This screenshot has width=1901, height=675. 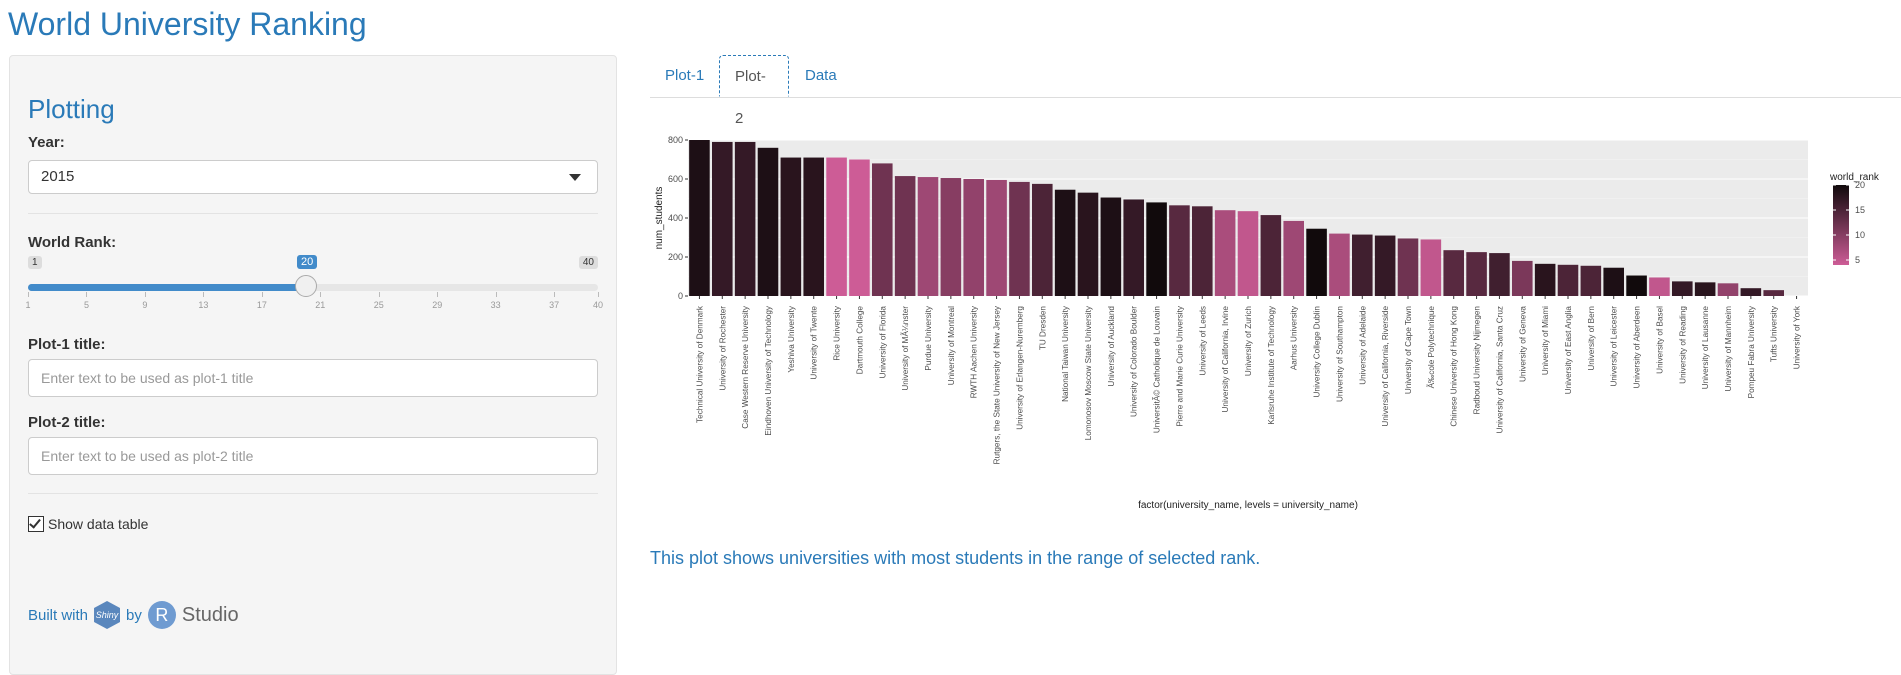 What do you see at coordinates (1042, 328) in the screenshot?
I see `x-tick-label: TU Dresden` at bounding box center [1042, 328].